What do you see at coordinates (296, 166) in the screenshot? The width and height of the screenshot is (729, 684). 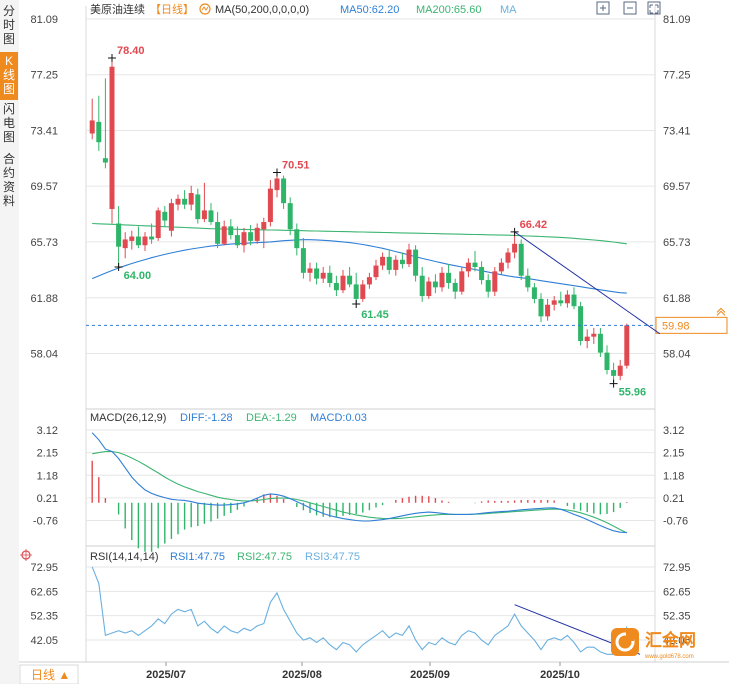 I see `extreme-label: 70.51` at bounding box center [296, 166].